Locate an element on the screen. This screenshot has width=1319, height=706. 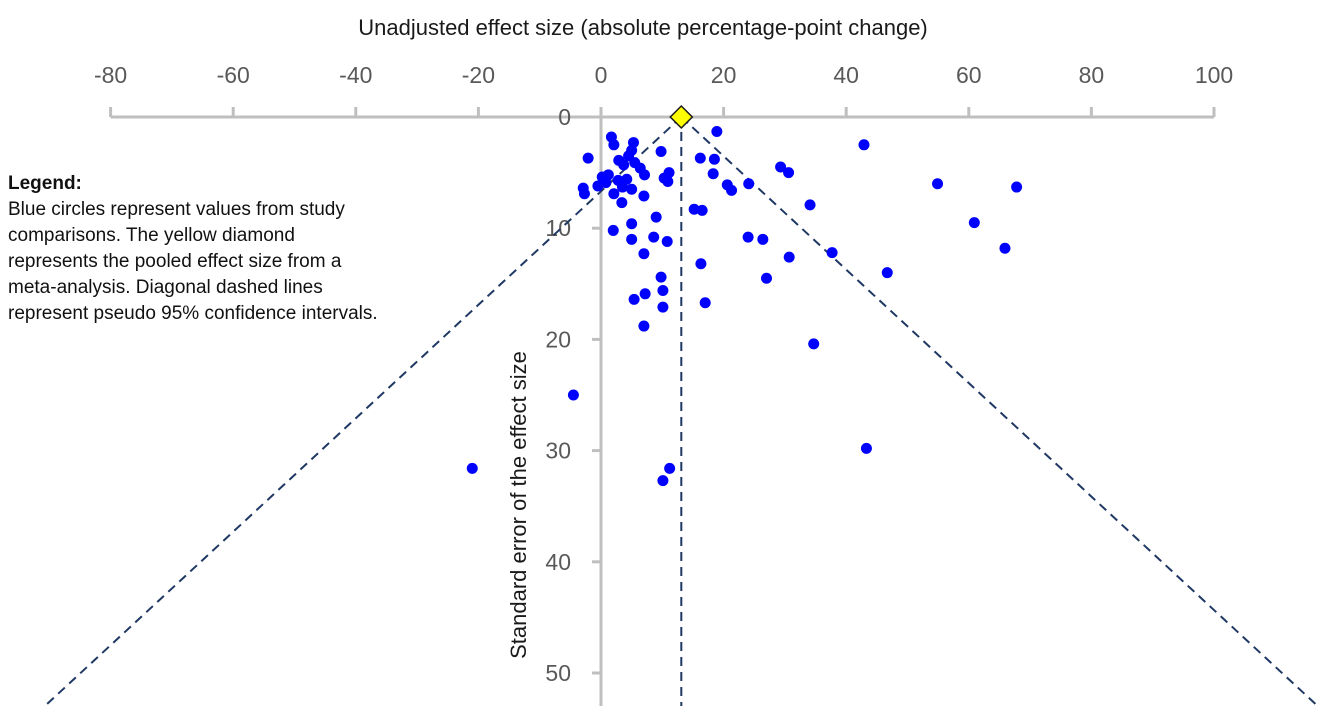
y-axis: 0 10 20 30 40 50 is located at coordinates (574, 405).